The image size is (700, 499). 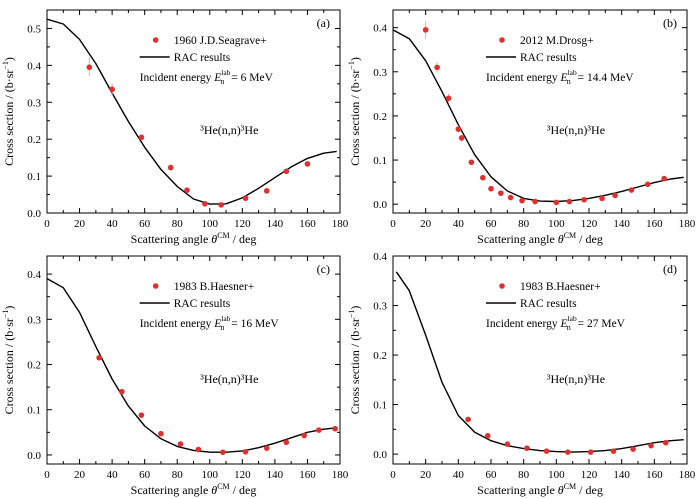 What do you see at coordinates (556, 323) in the screenshot?
I see `energy-annotation: Incident energy Elab n = 27 MeV` at bounding box center [556, 323].